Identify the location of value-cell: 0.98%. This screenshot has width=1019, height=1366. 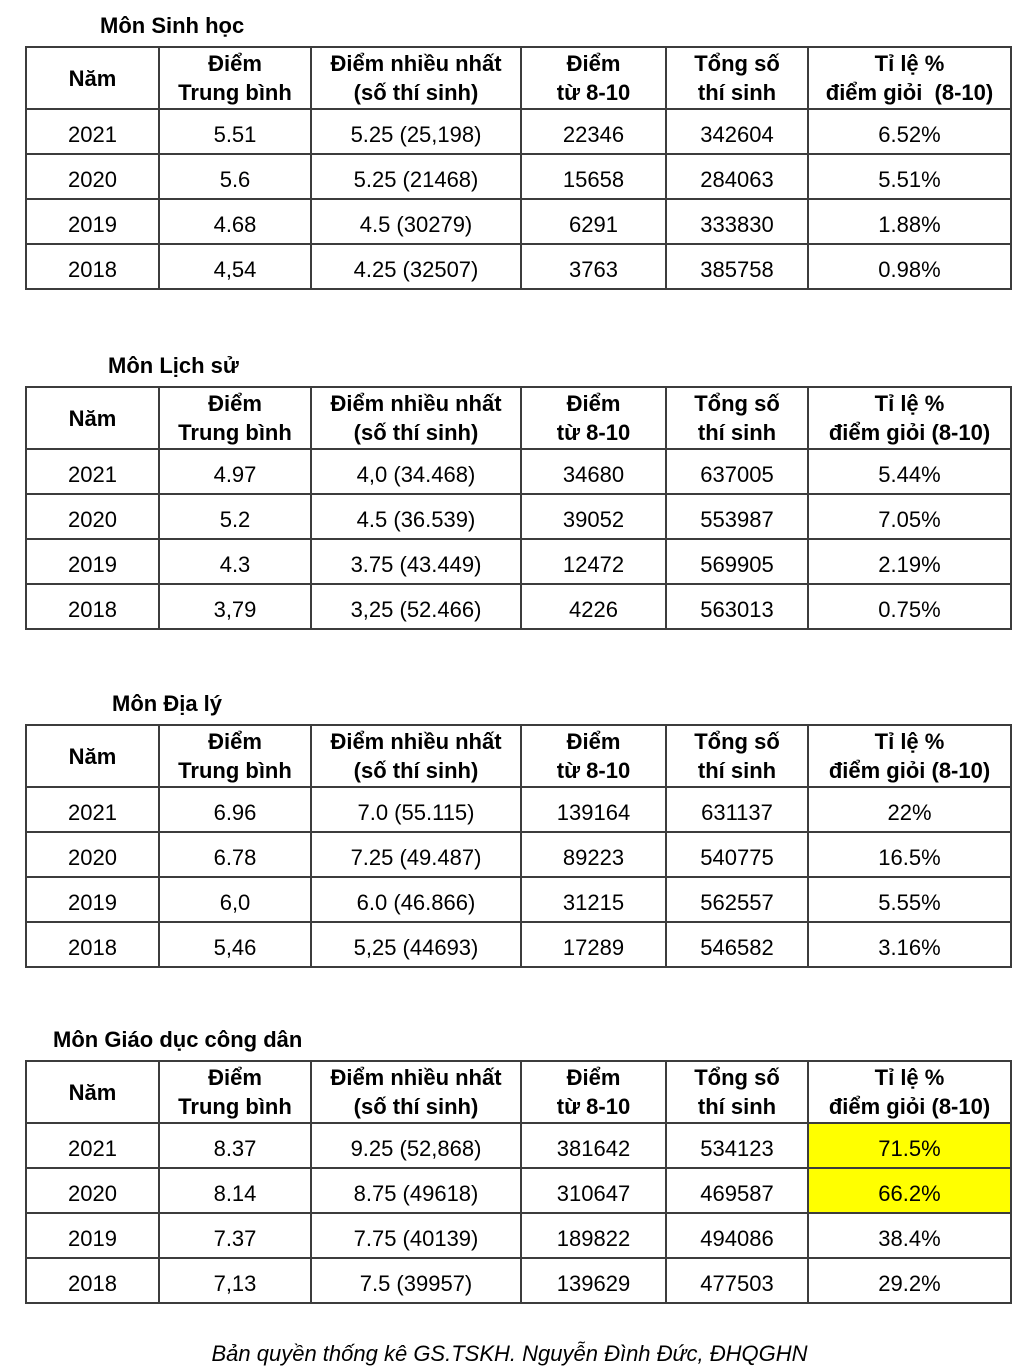
(909, 266).